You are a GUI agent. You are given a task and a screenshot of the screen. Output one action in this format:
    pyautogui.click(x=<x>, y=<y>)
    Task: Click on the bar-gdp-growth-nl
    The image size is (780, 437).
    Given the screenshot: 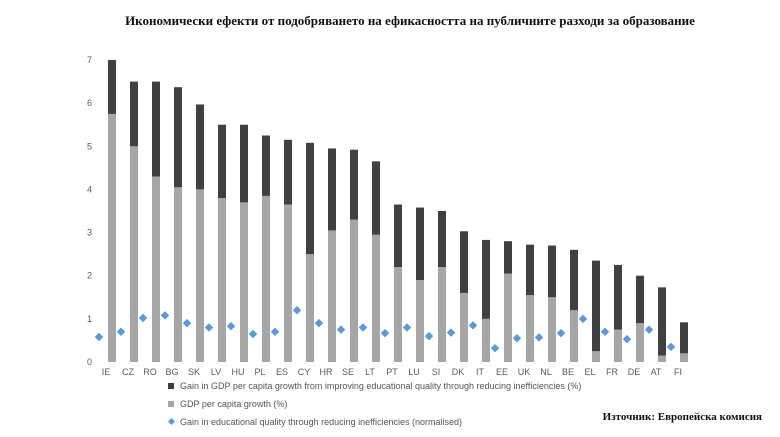 What is the action you would take?
    pyautogui.click(x=552, y=329)
    